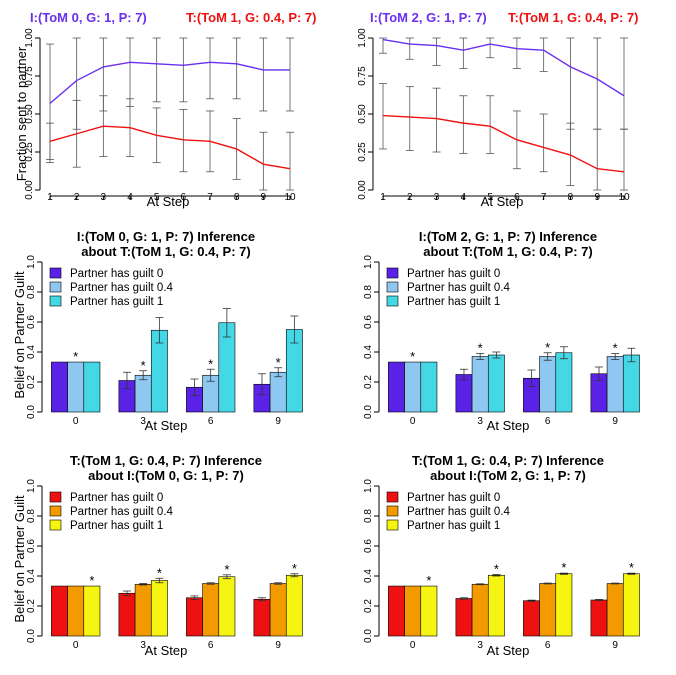 This screenshot has width=676, height=675. I want to click on chart-subtitle: about I:(ToM 0, G: 1, P: 7), so click(166, 475).